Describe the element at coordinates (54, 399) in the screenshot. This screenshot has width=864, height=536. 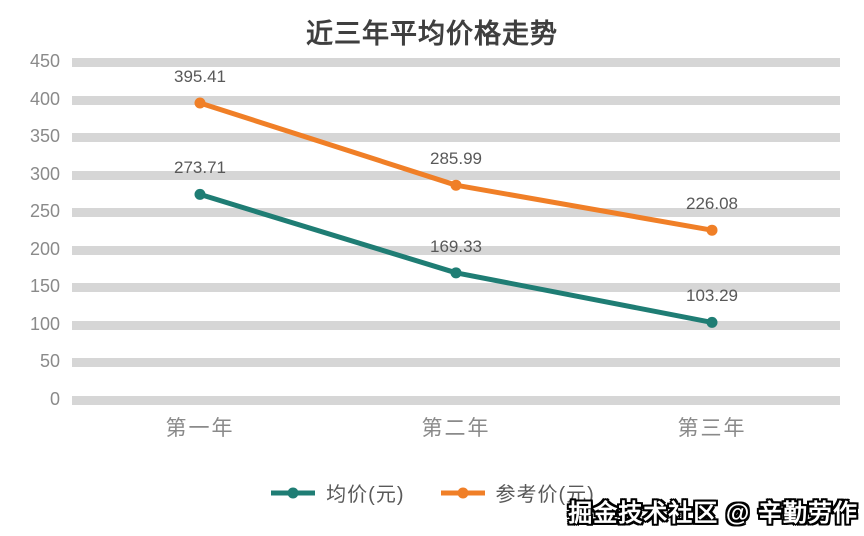
I see `y-axis-tick-label: 0` at that location.